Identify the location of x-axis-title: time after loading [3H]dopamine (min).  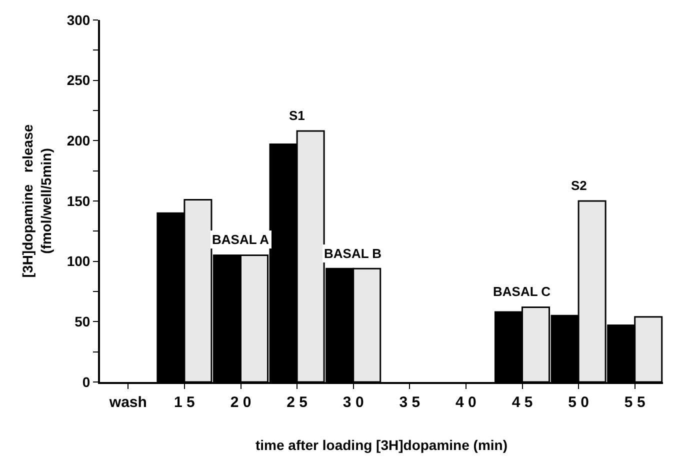
(381, 444).